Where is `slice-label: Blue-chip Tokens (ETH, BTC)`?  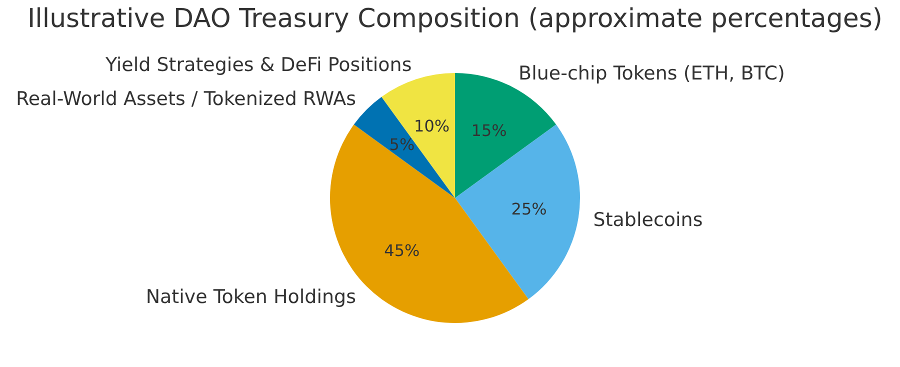 slice-label: Blue-chip Tokens (ETH, BTC) is located at coordinates (651, 73).